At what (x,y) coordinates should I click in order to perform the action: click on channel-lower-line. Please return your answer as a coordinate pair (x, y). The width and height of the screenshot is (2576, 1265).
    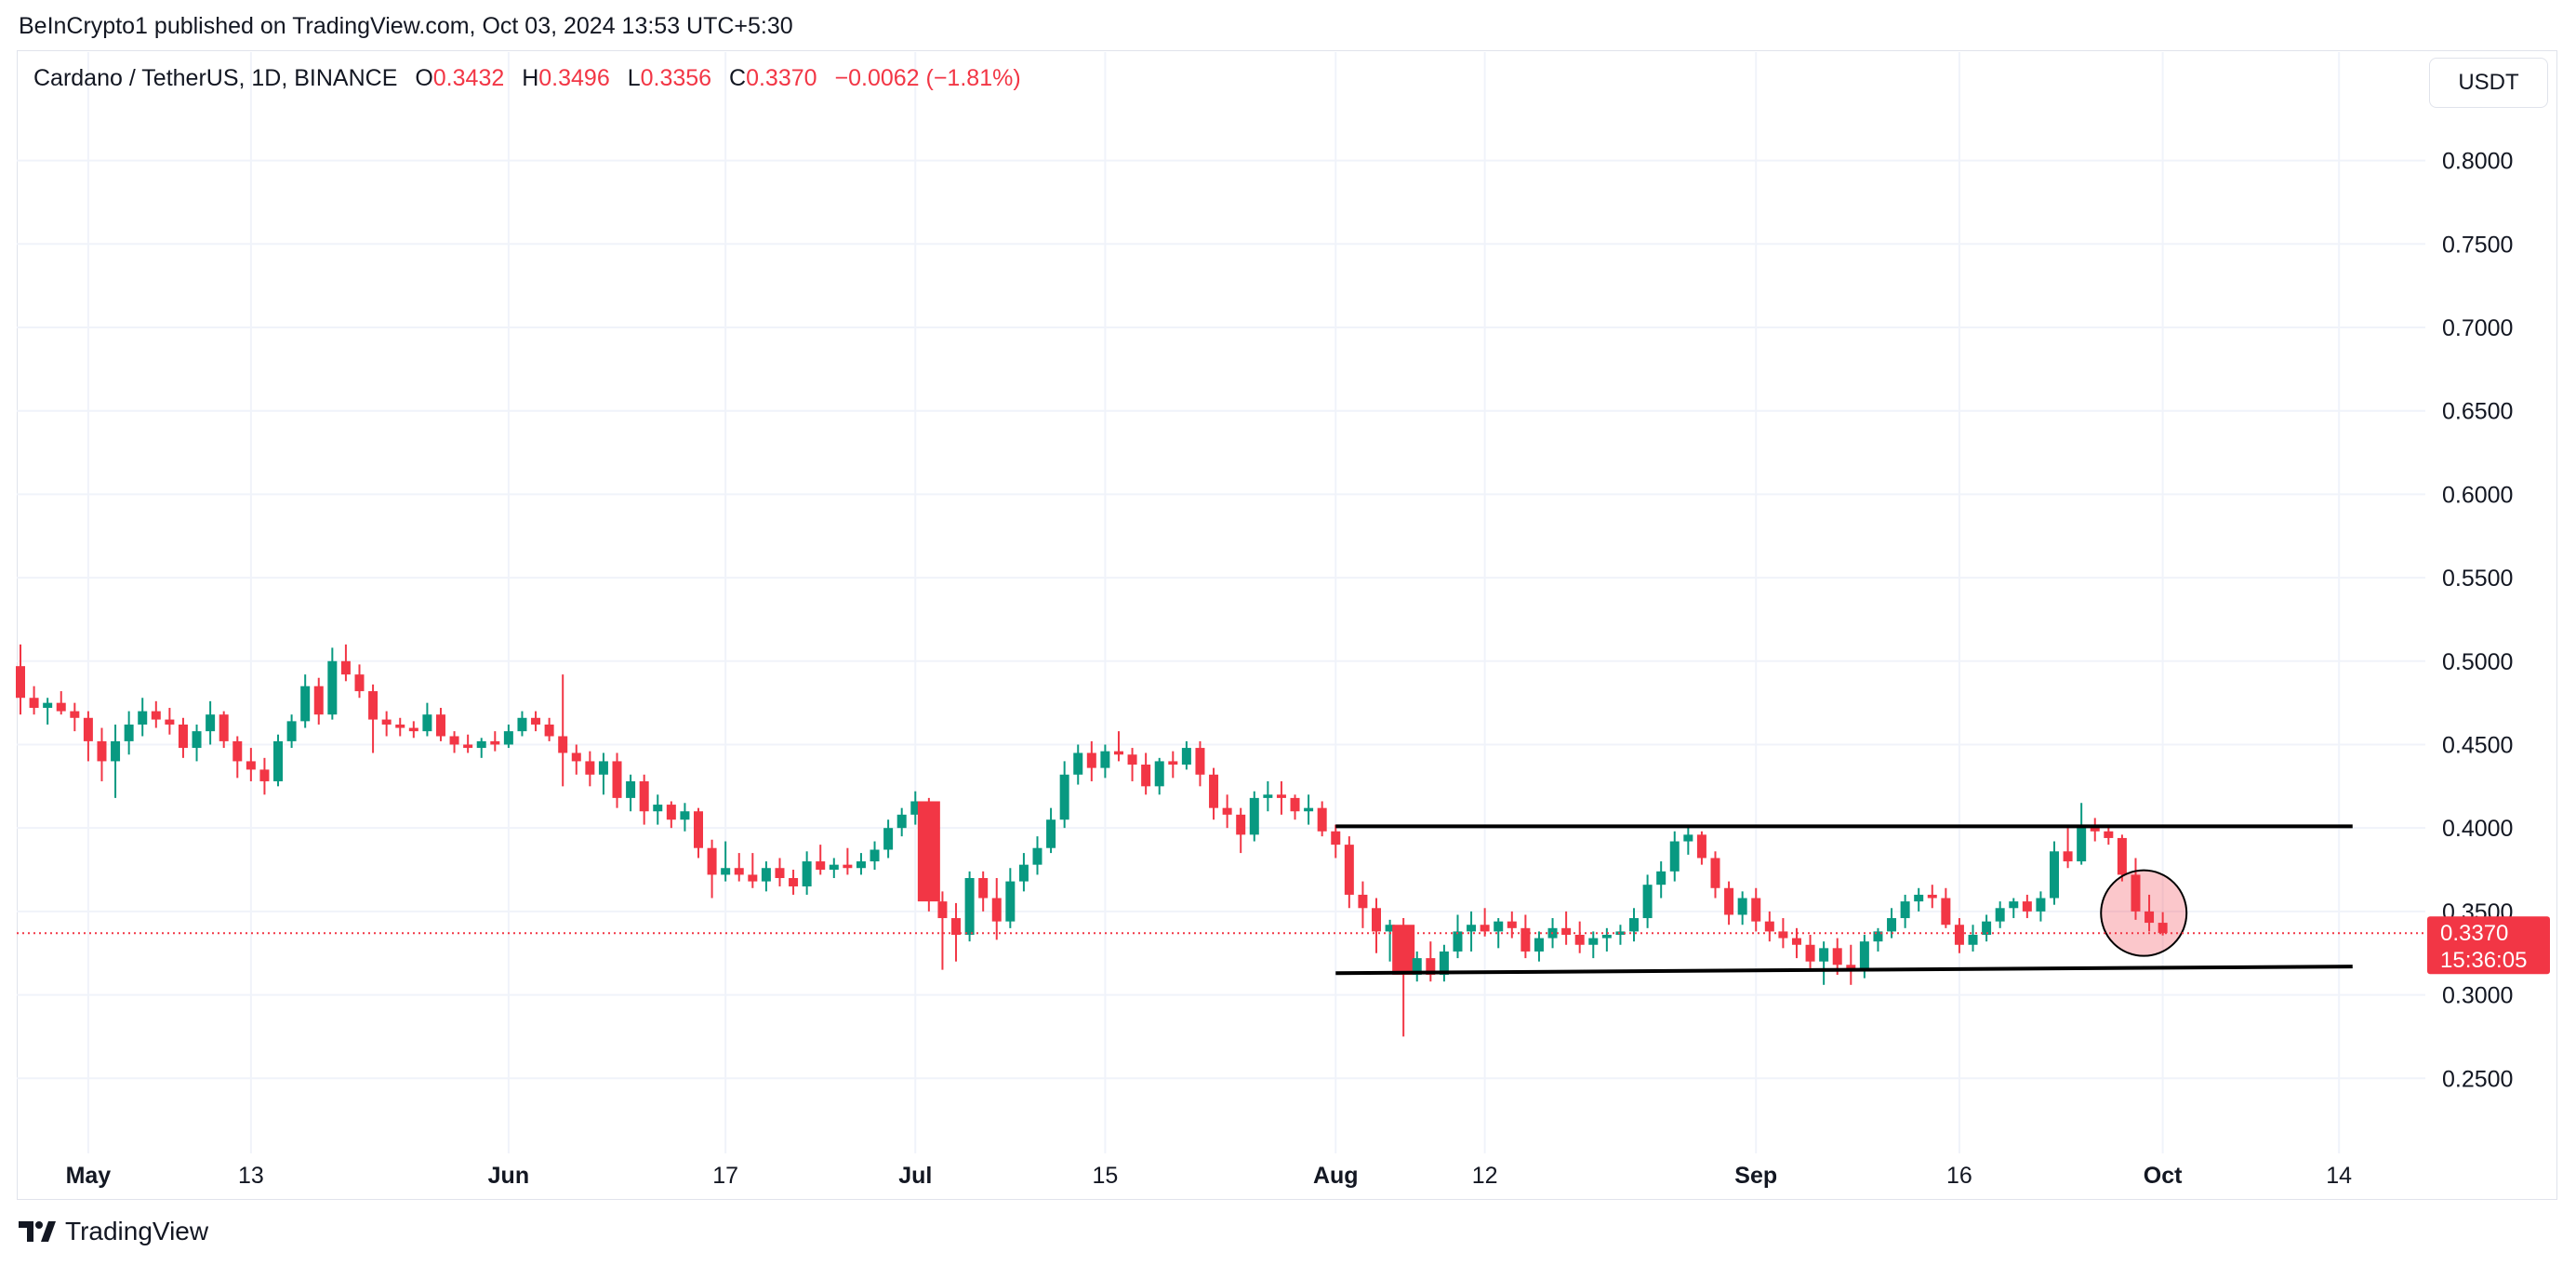
    Looking at the image, I should click on (1844, 971).